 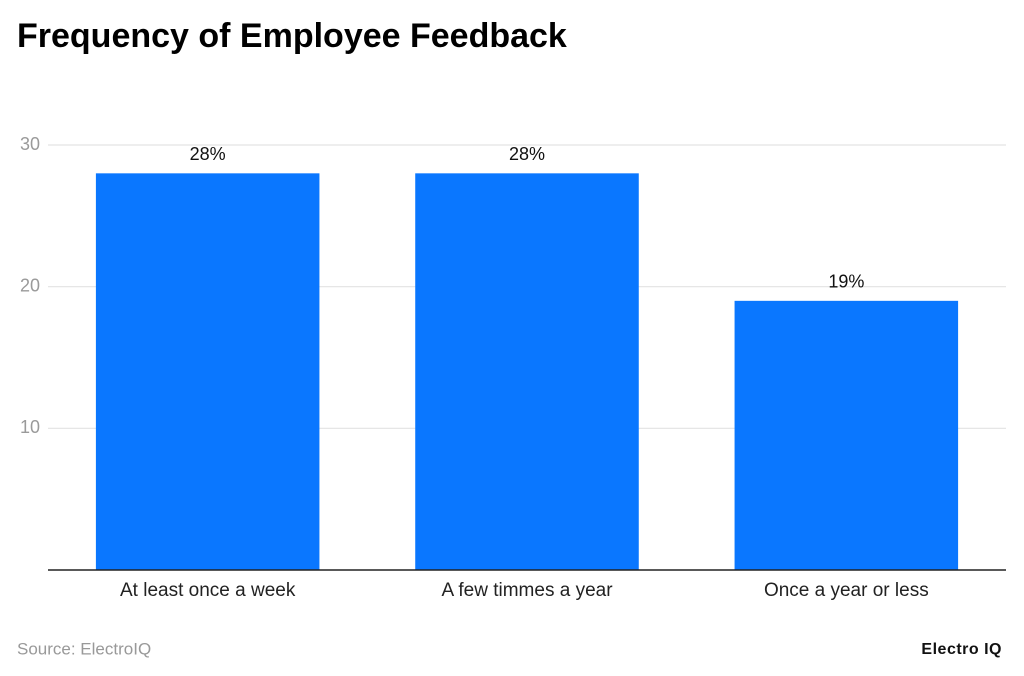 I want to click on x-tick-label: A few timmes a year, so click(x=527, y=590).